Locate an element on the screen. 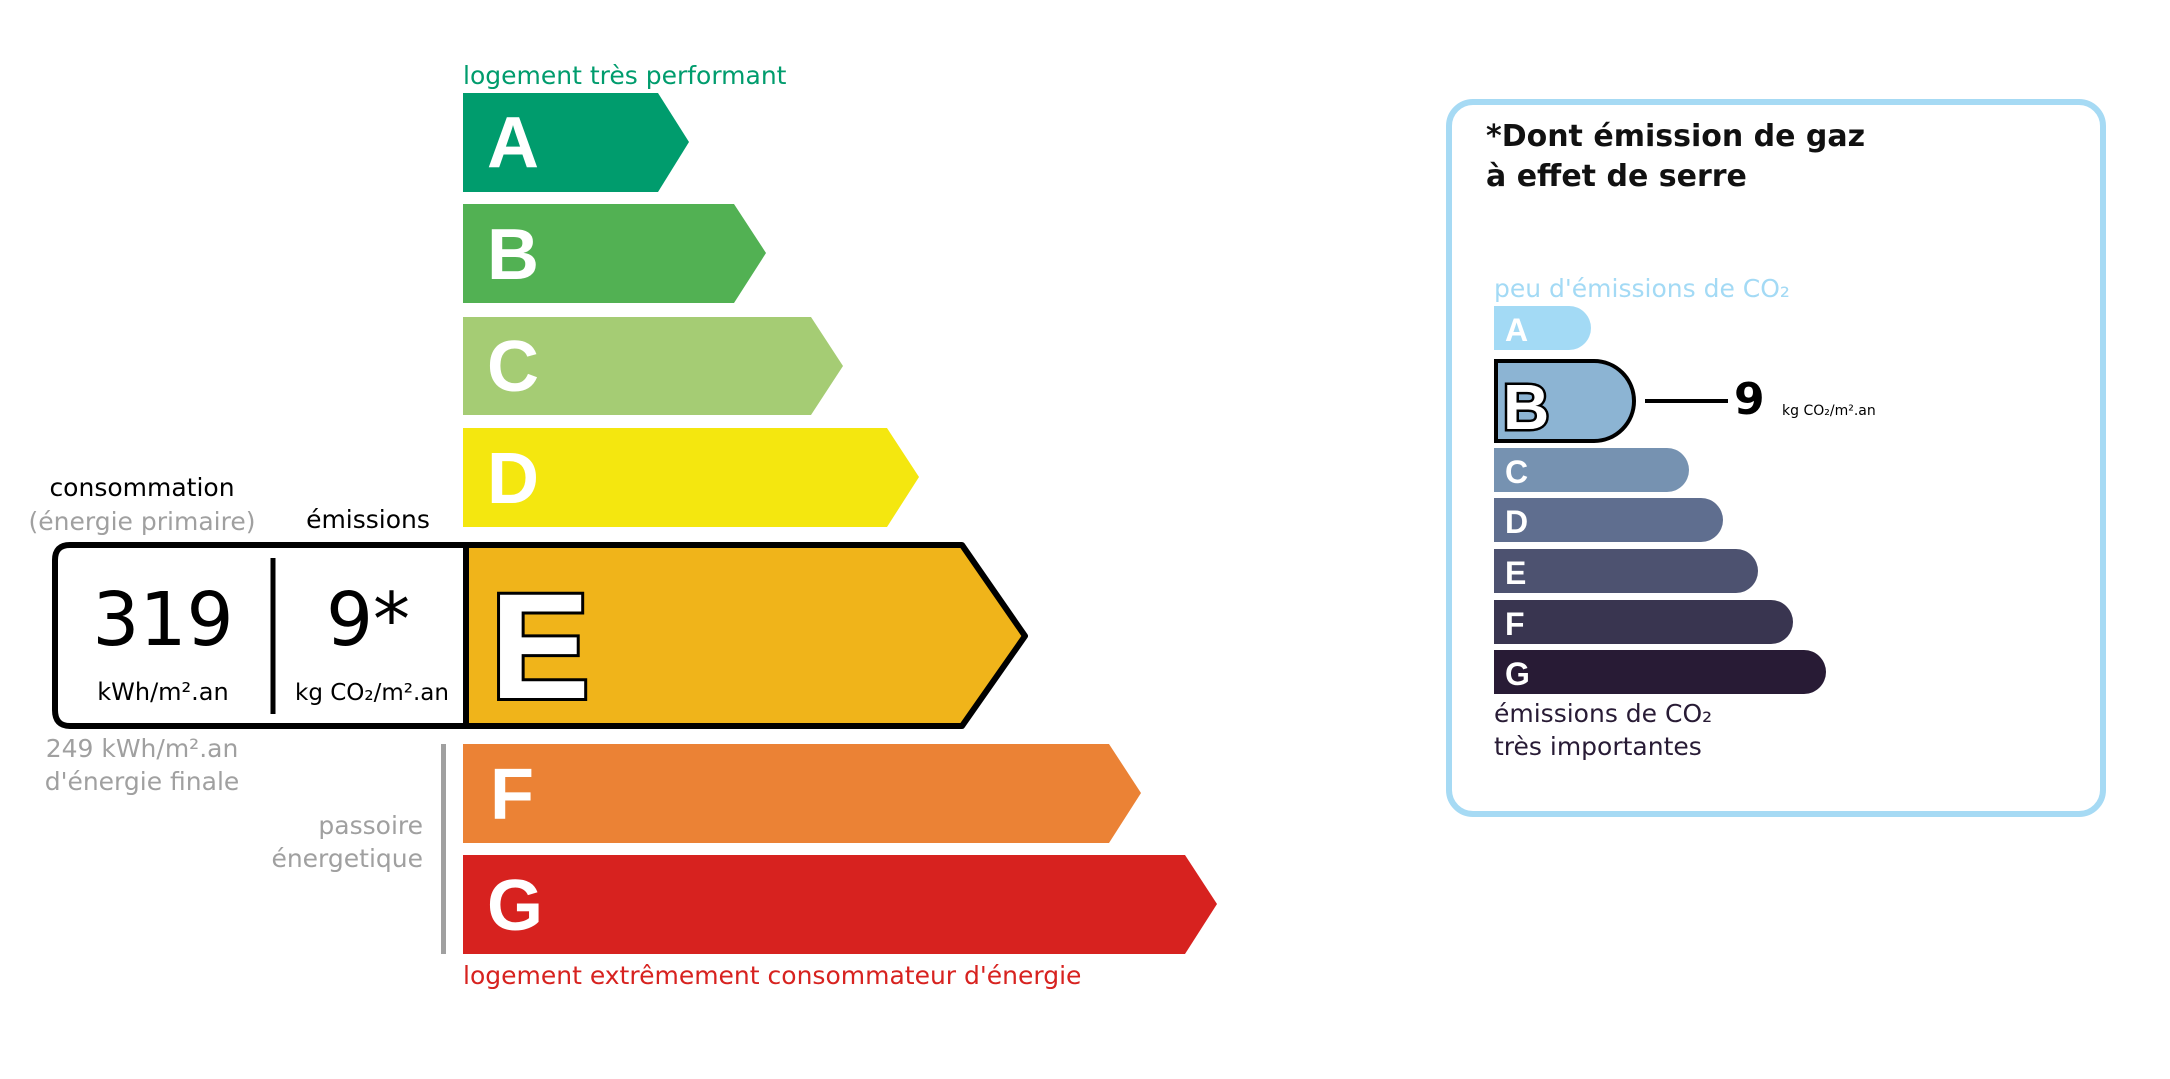 The image size is (2170, 1079). ghg-bar-f: F is located at coordinates (1643, 622).